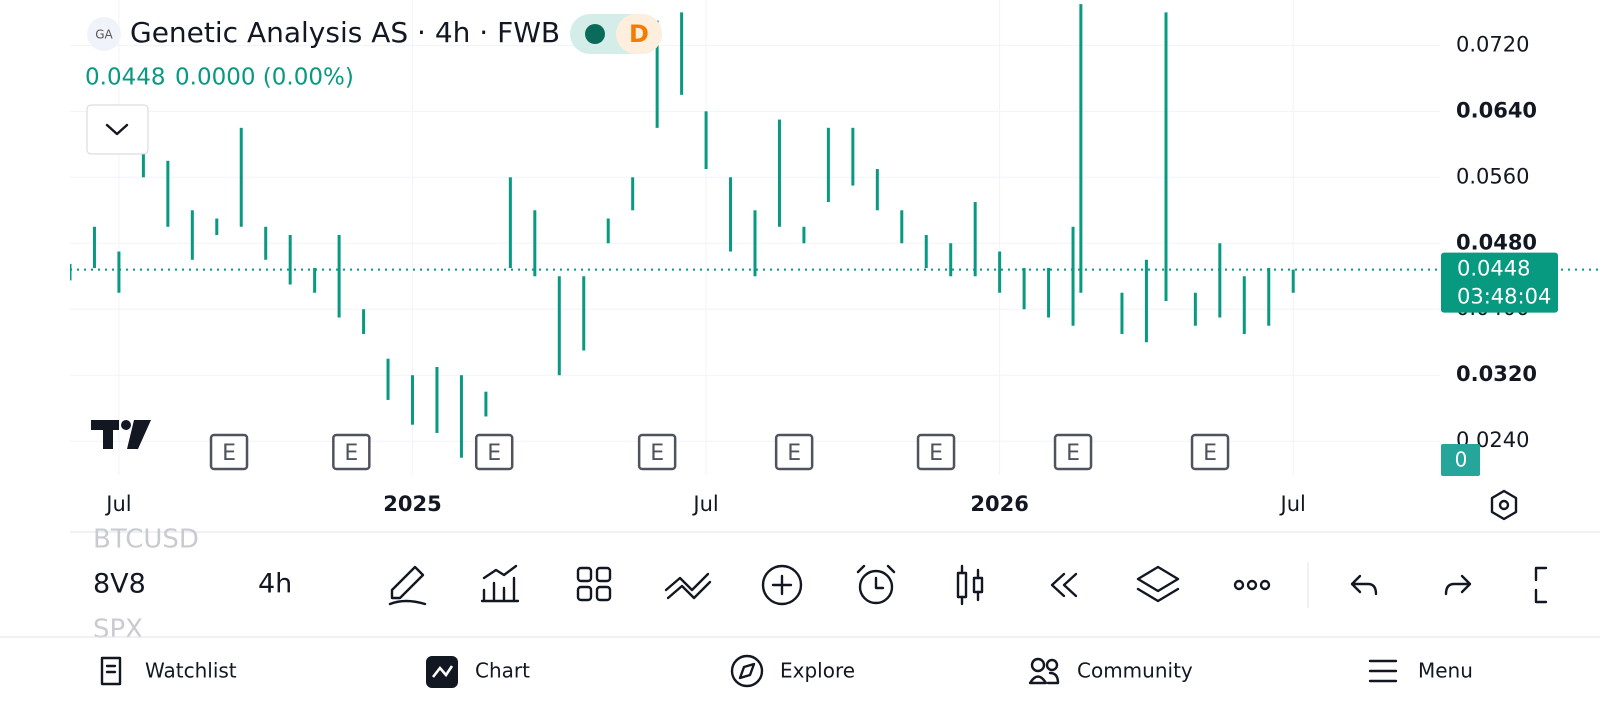 This screenshot has width=1600, height=724. What do you see at coordinates (1252, 585) in the screenshot?
I see `more-tool` at bounding box center [1252, 585].